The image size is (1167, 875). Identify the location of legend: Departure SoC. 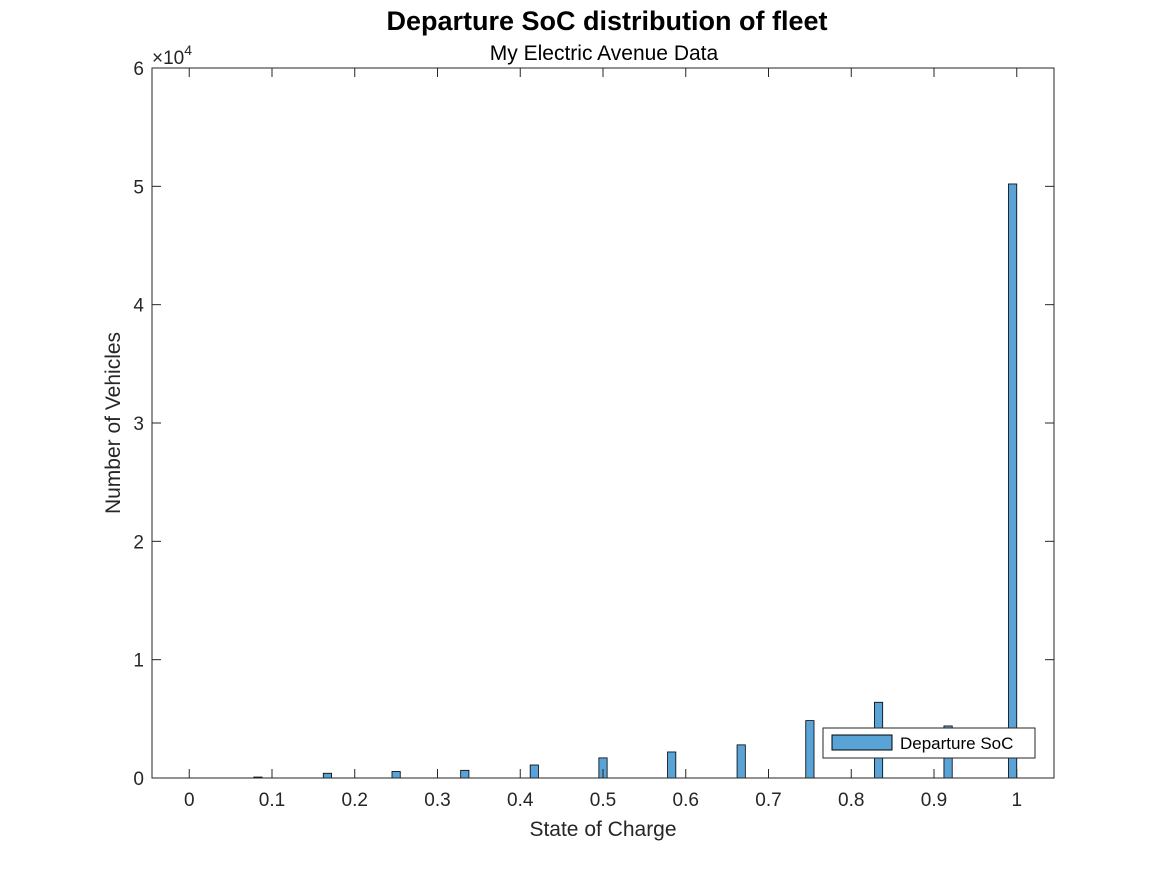
(929, 743).